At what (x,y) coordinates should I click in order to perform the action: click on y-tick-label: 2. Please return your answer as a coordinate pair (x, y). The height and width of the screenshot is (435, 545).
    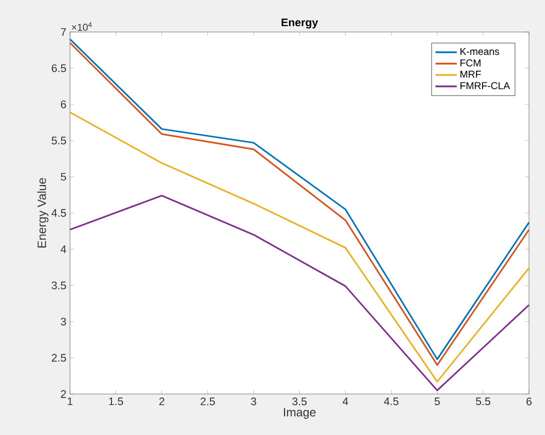
    Looking at the image, I should click on (63, 394).